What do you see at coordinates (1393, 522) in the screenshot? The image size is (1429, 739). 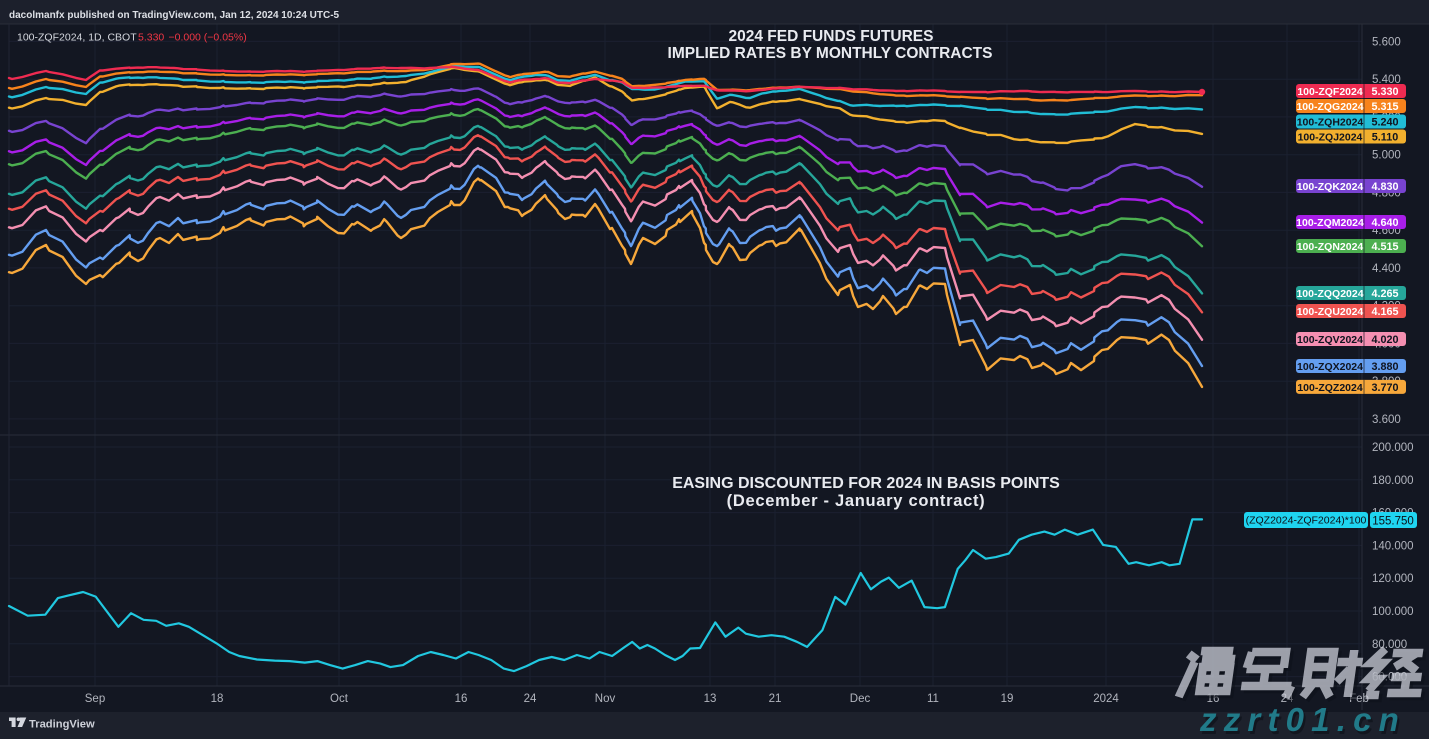 I see `svg-text: 155.750` at bounding box center [1393, 522].